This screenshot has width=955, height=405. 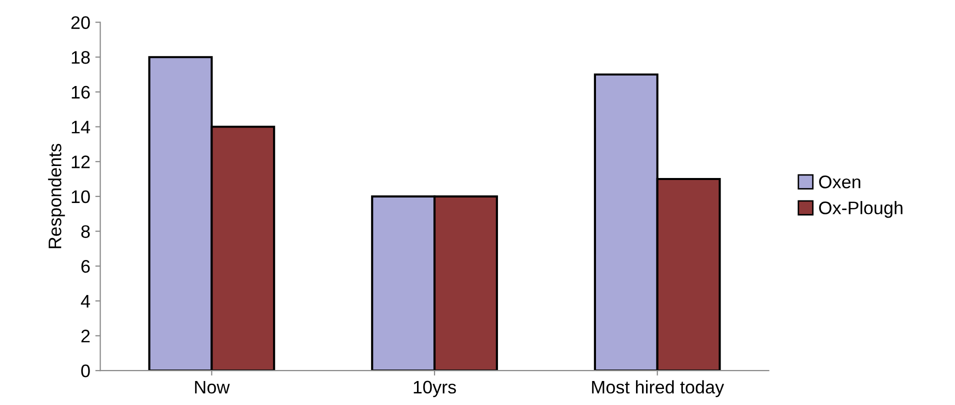 I want to click on y-tick-label: 4, so click(x=85, y=301).